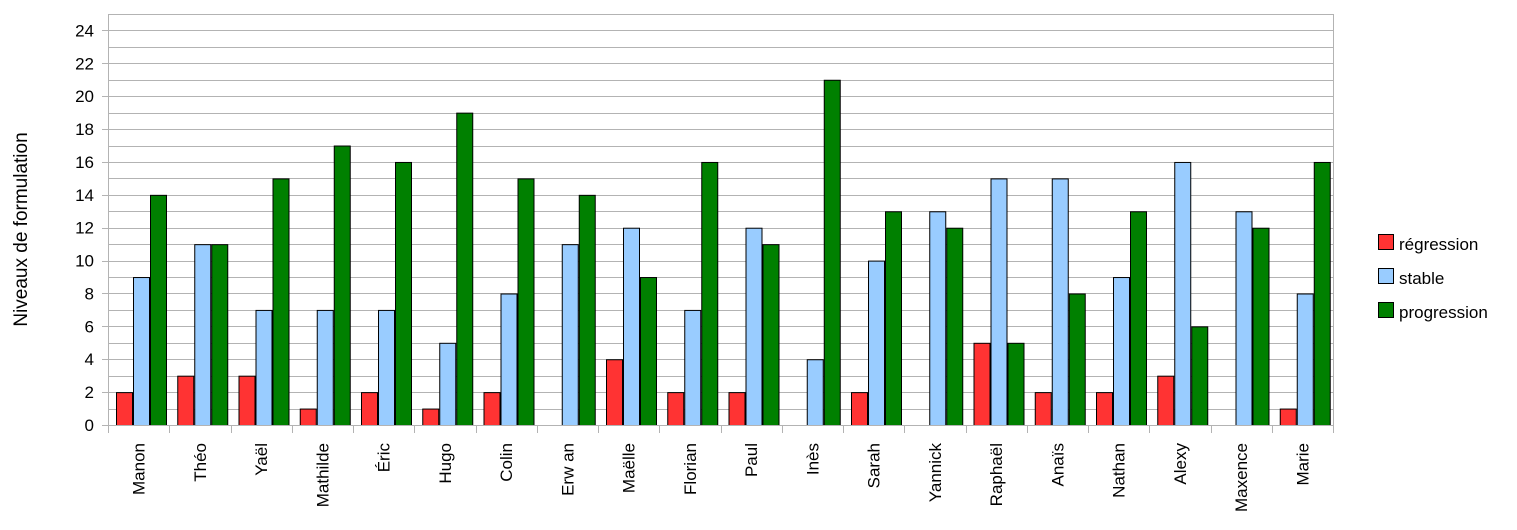 The image size is (1517, 530). I want to click on category-label: Paul, so click(751, 460).